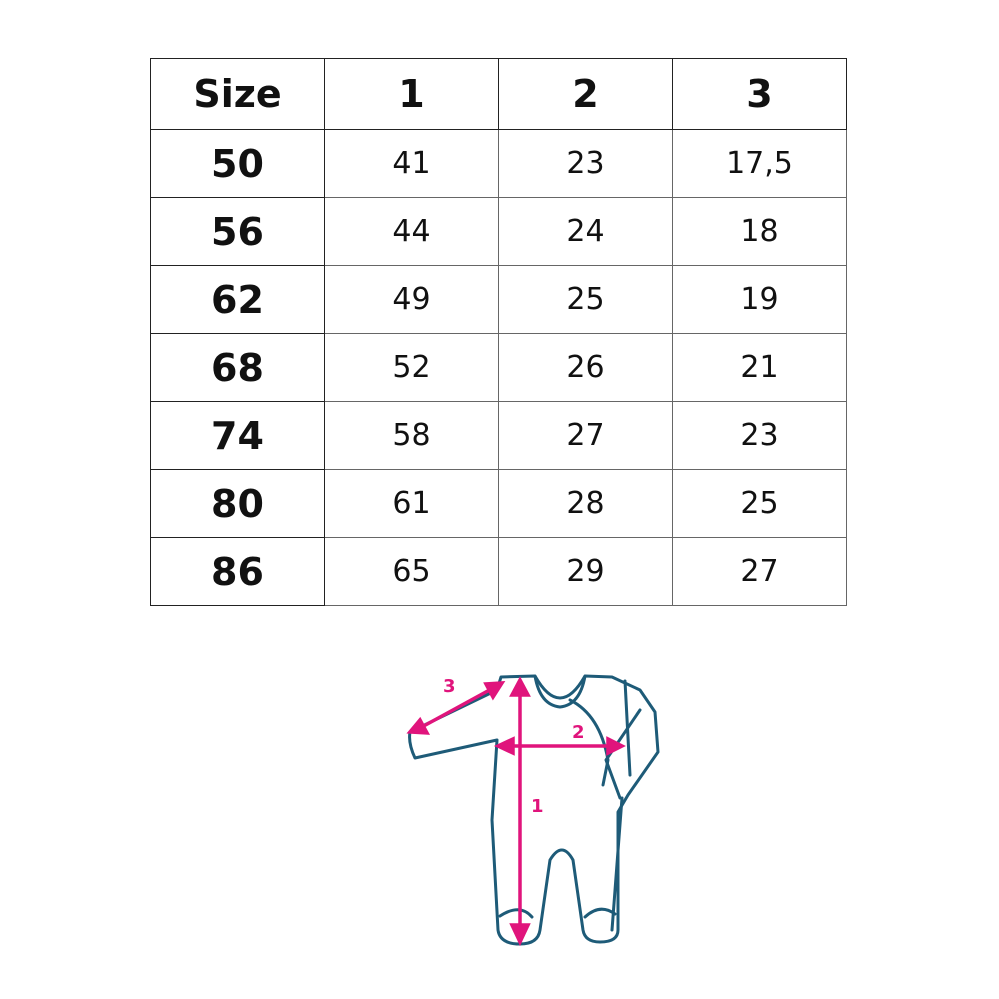  I want to click on measurement-cell: 58, so click(411, 435).